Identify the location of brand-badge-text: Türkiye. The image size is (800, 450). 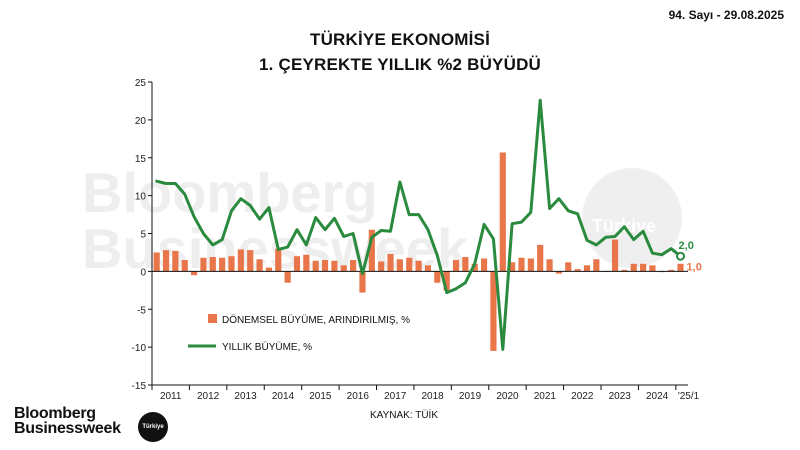
(153, 427).